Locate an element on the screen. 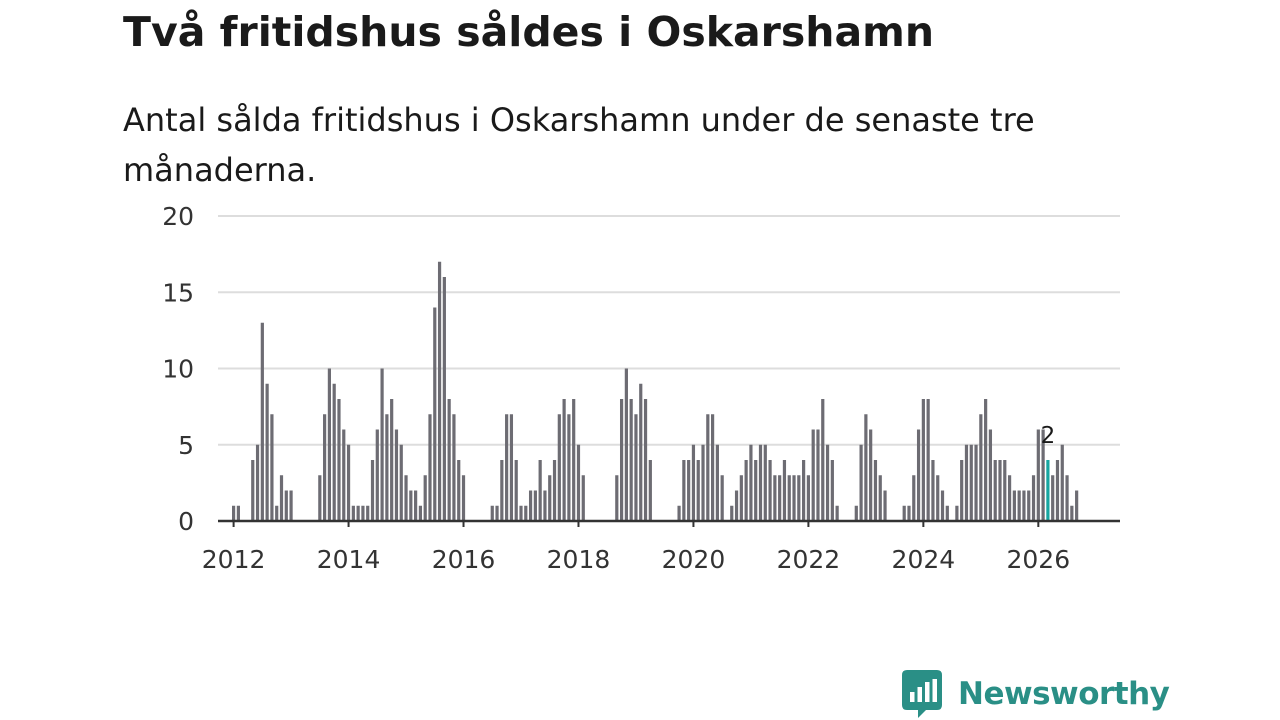  x-tick-label: 2014 is located at coordinates (349, 559).